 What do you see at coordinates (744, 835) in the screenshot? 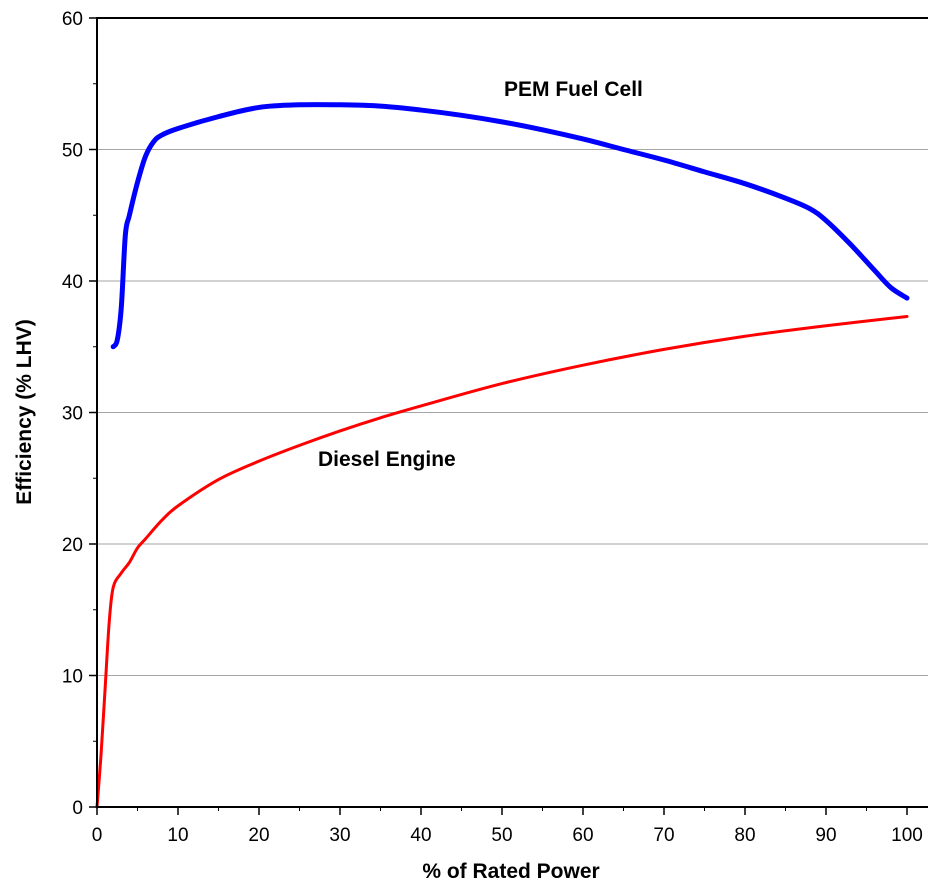
I see `x-tick-label-80: 80` at bounding box center [744, 835].